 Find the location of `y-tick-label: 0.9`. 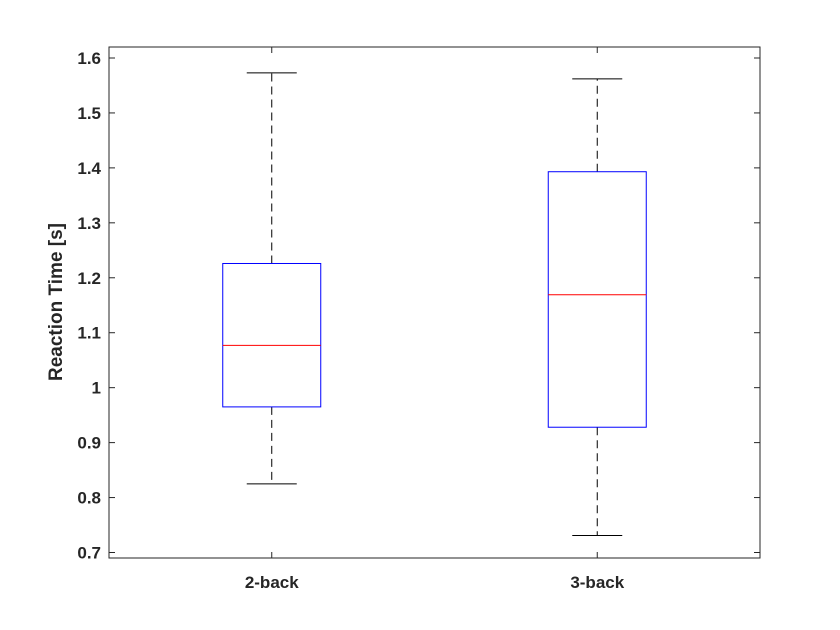

y-tick-label: 0.9 is located at coordinates (89, 443).